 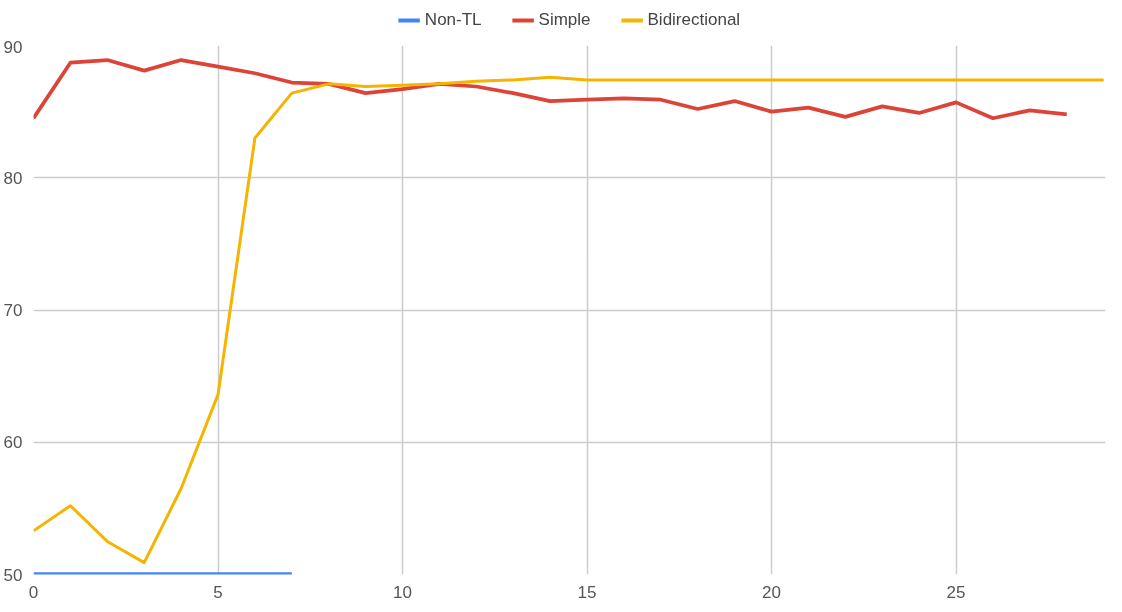 I want to click on y-tick-label: 50, so click(x=13, y=575).